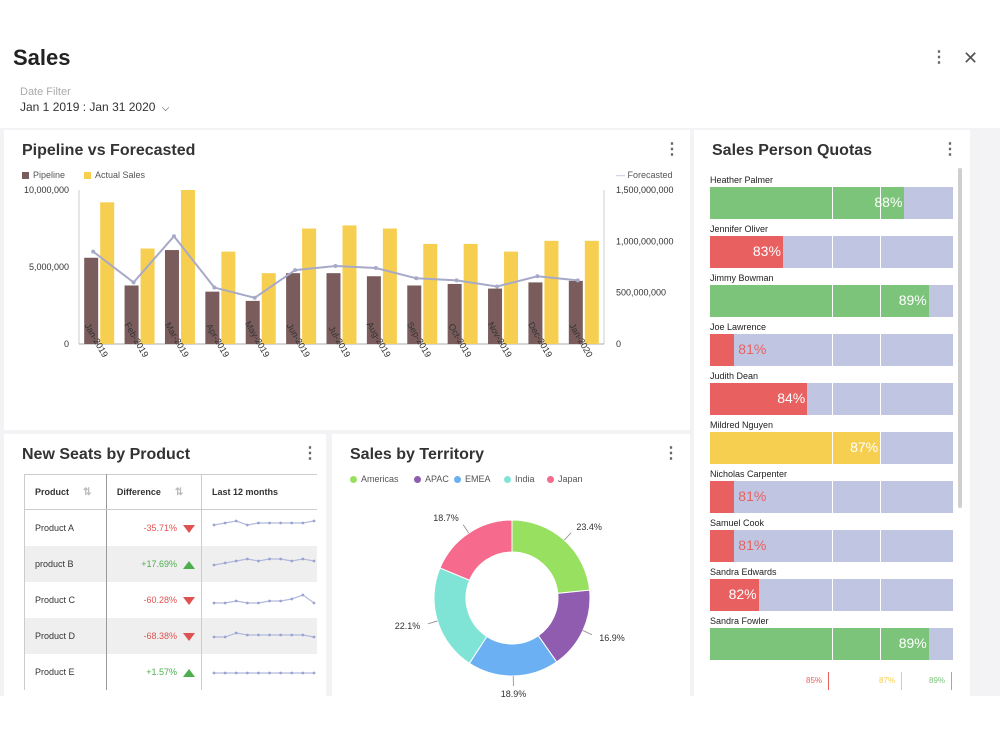 The image size is (1000, 750). I want to click on legend-pipeline: Pipeline, so click(43, 175).